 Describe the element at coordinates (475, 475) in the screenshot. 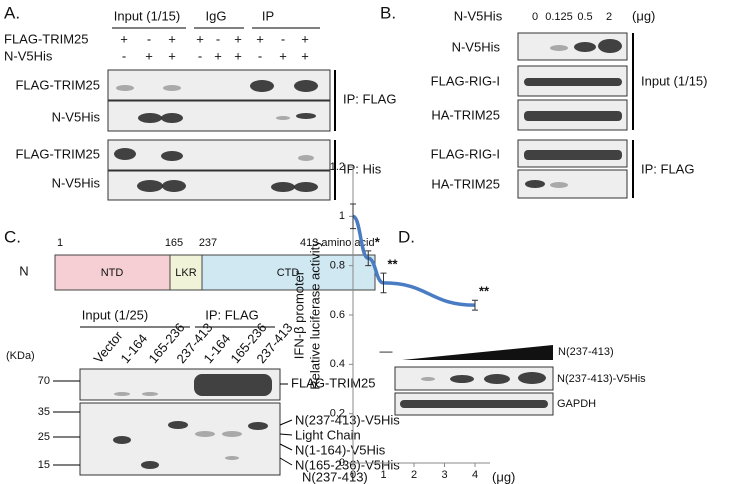

I see `x-tick-label: 4` at that location.